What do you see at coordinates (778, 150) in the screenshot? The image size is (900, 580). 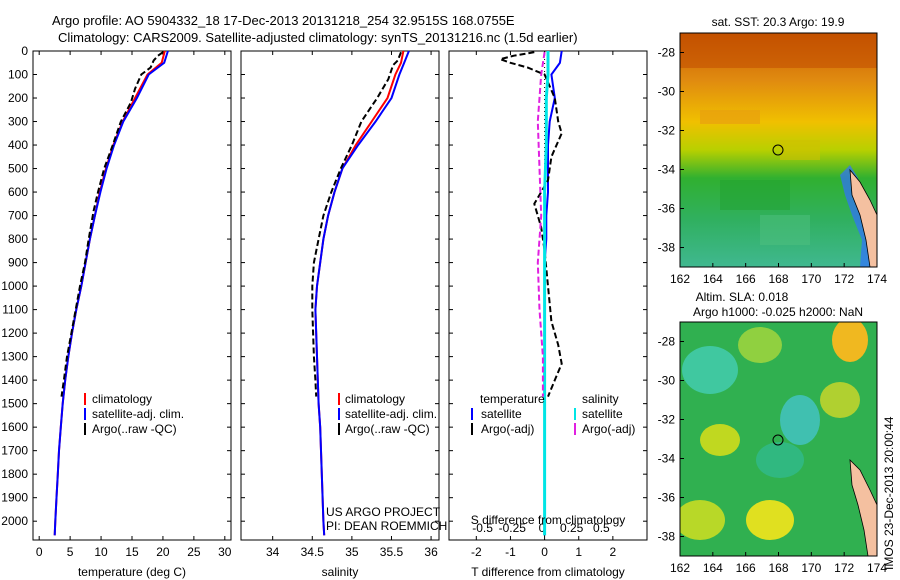 I see `sst-map` at bounding box center [778, 150].